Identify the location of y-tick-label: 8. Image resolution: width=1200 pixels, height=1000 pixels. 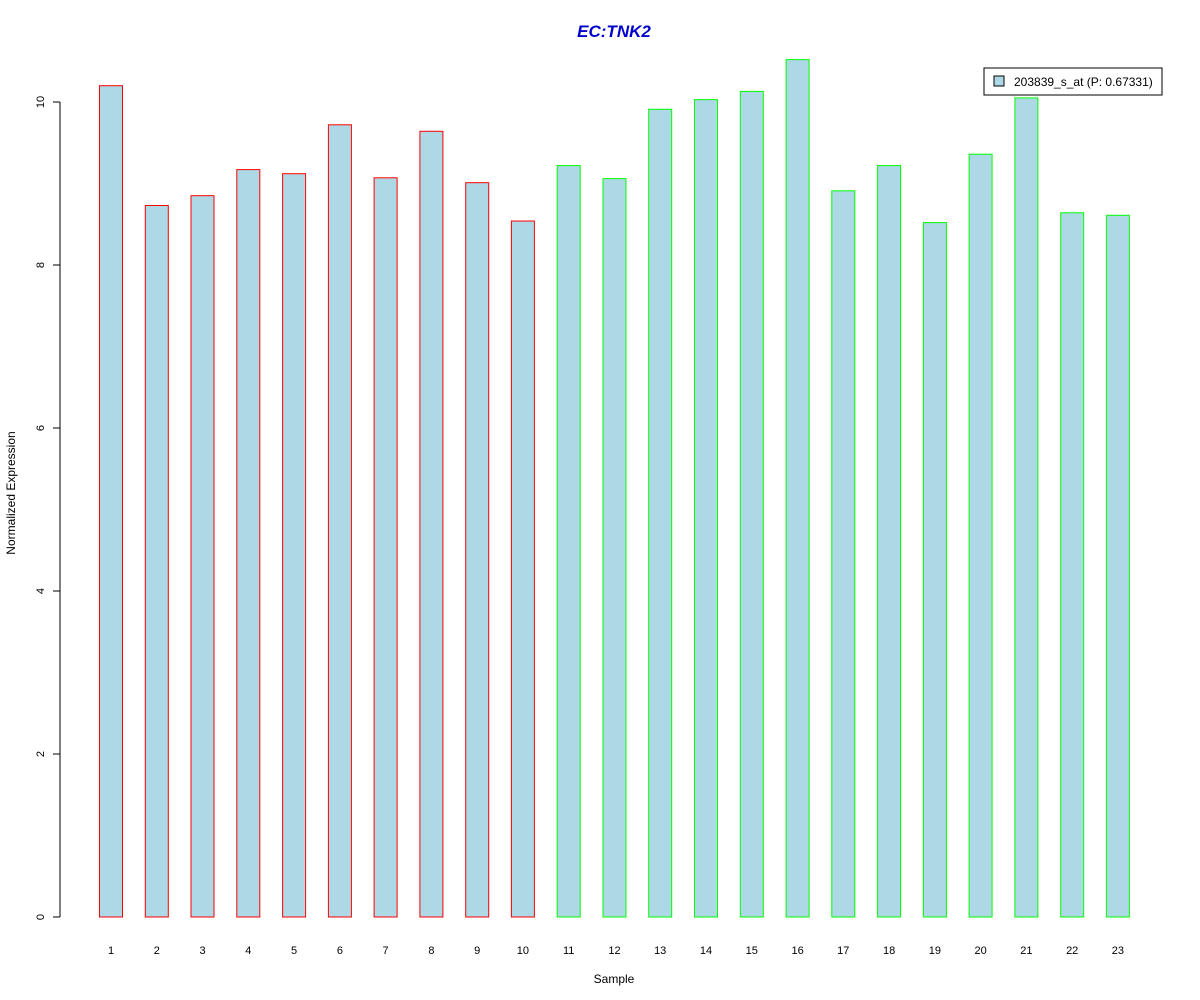
(41, 265).